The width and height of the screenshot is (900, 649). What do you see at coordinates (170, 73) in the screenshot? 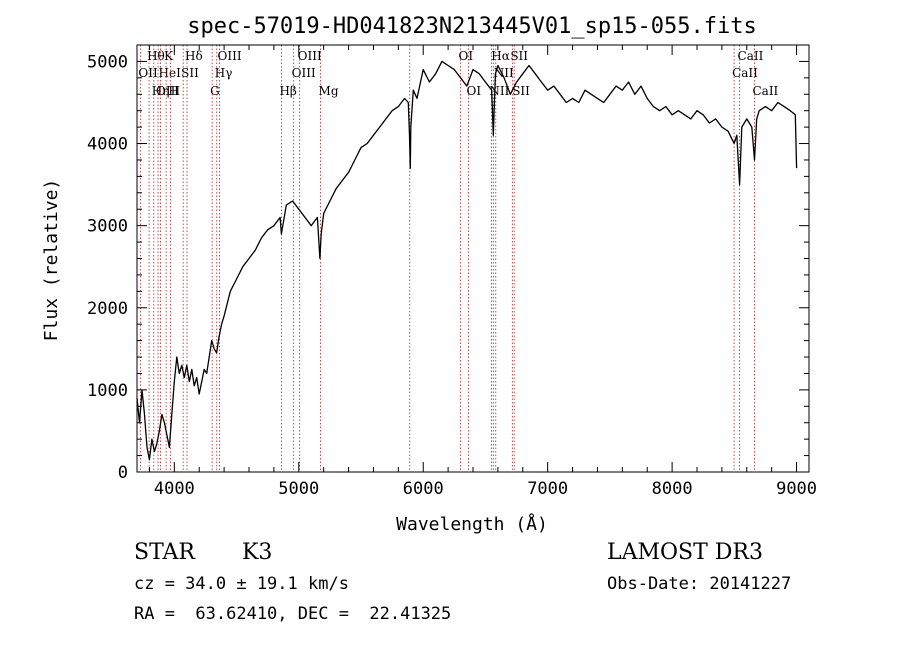
I see `line-label-4: HeI` at bounding box center [170, 73].